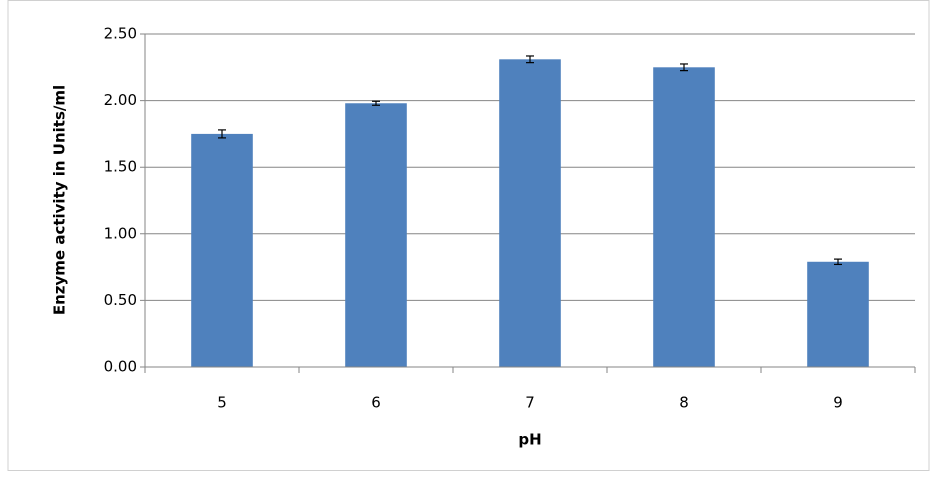 This screenshot has width=932, height=478. I want to click on x-tick-label: 8, so click(684, 403).